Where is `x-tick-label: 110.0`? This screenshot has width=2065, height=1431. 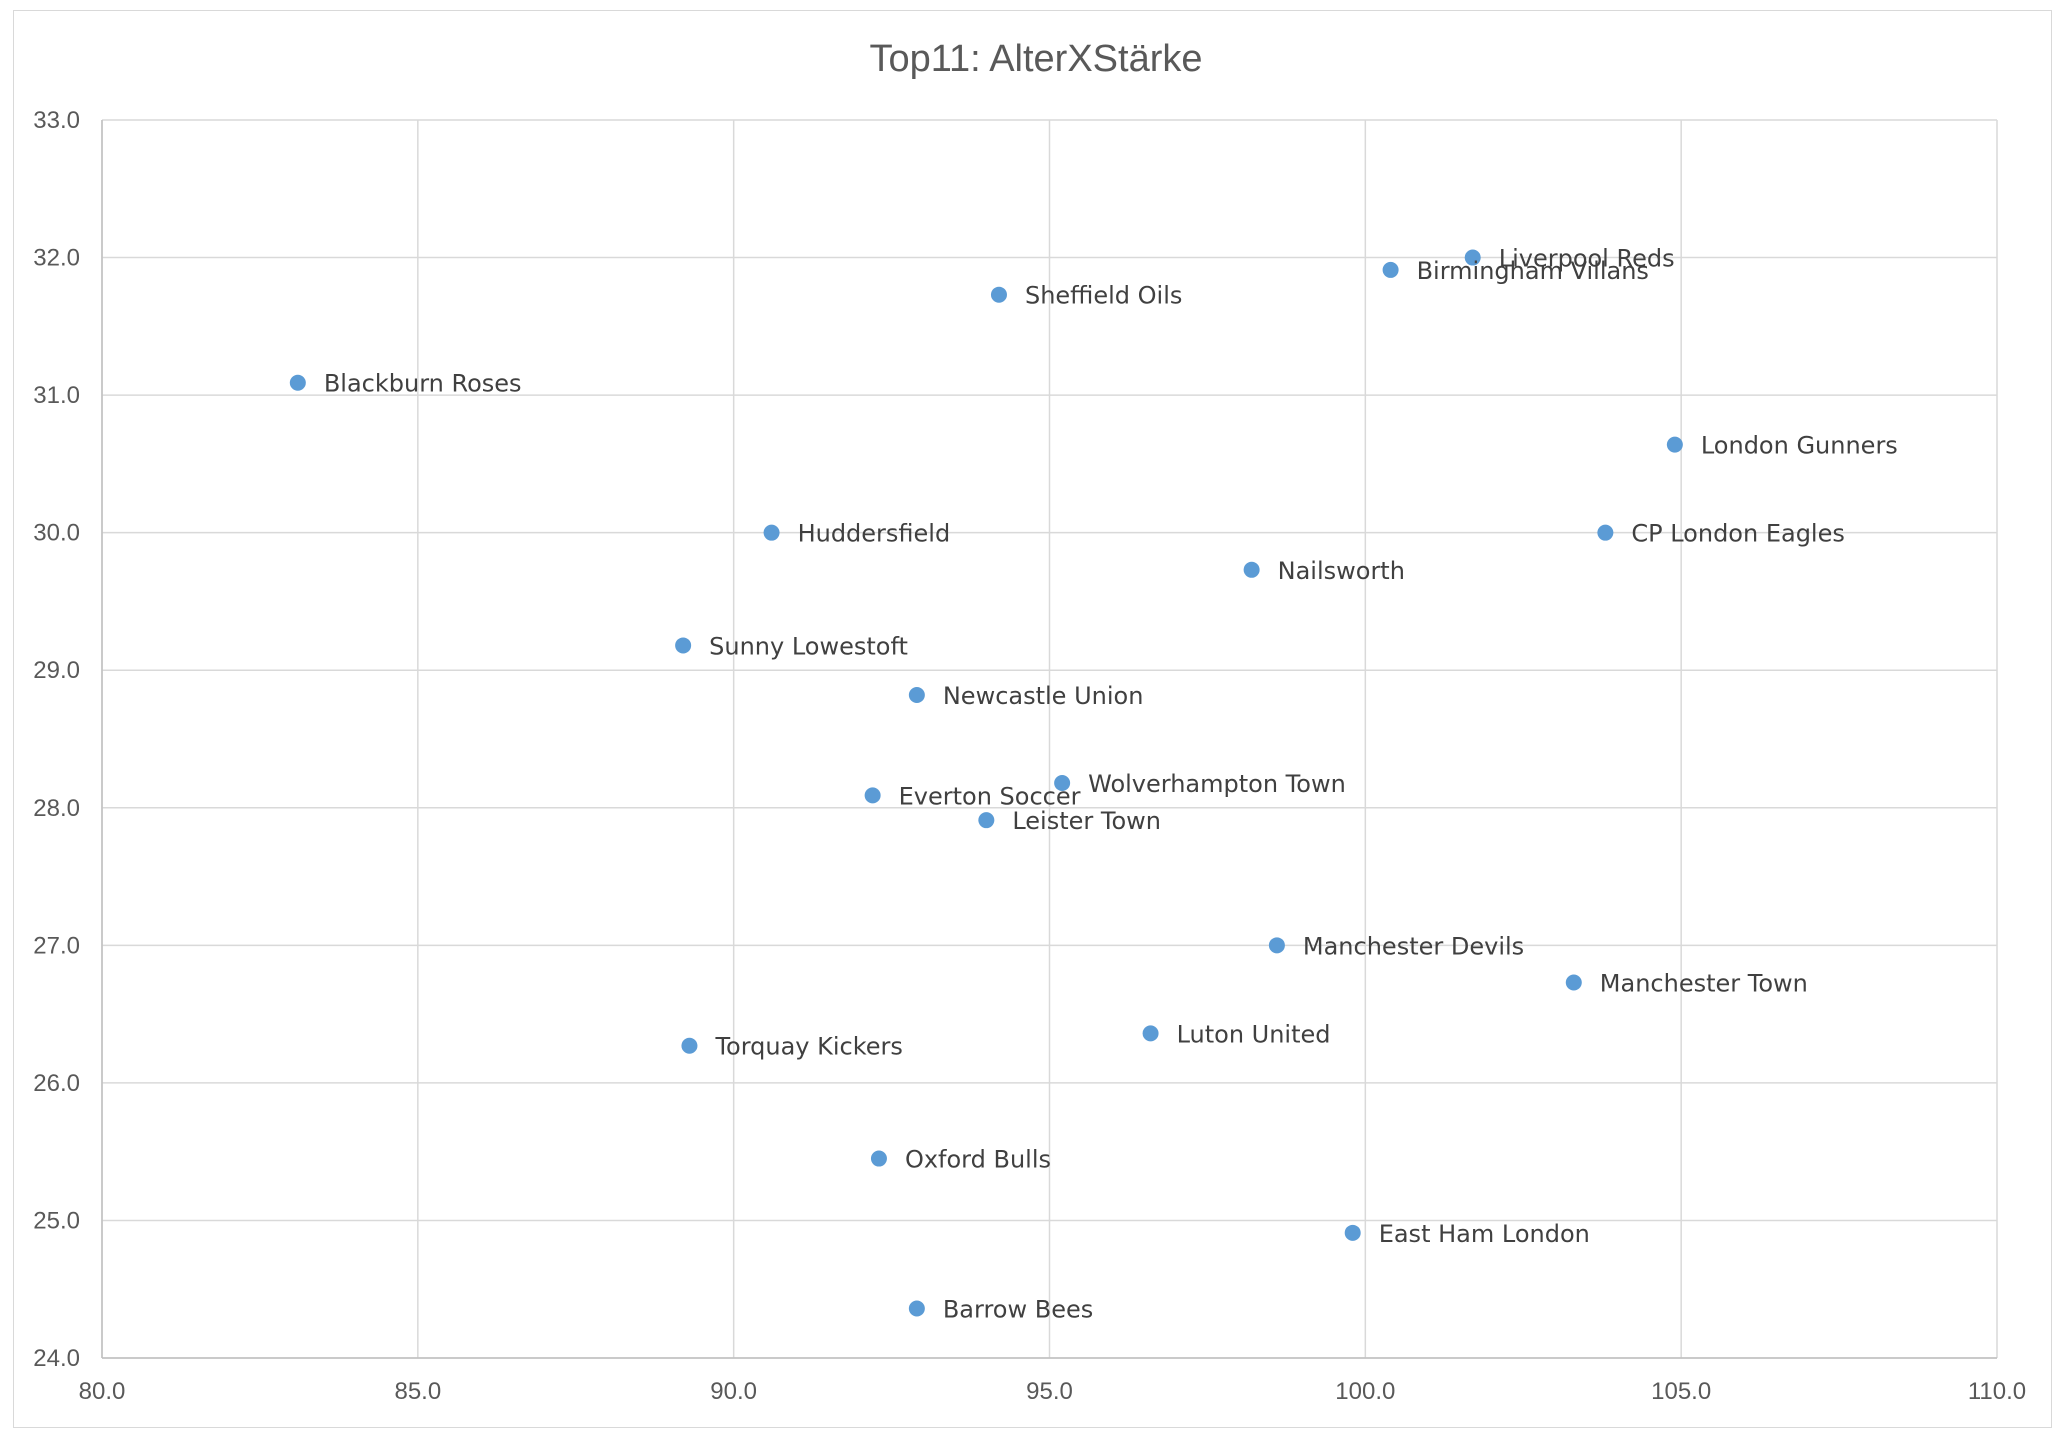
x-tick-label: 110.0 is located at coordinates (1997, 1391).